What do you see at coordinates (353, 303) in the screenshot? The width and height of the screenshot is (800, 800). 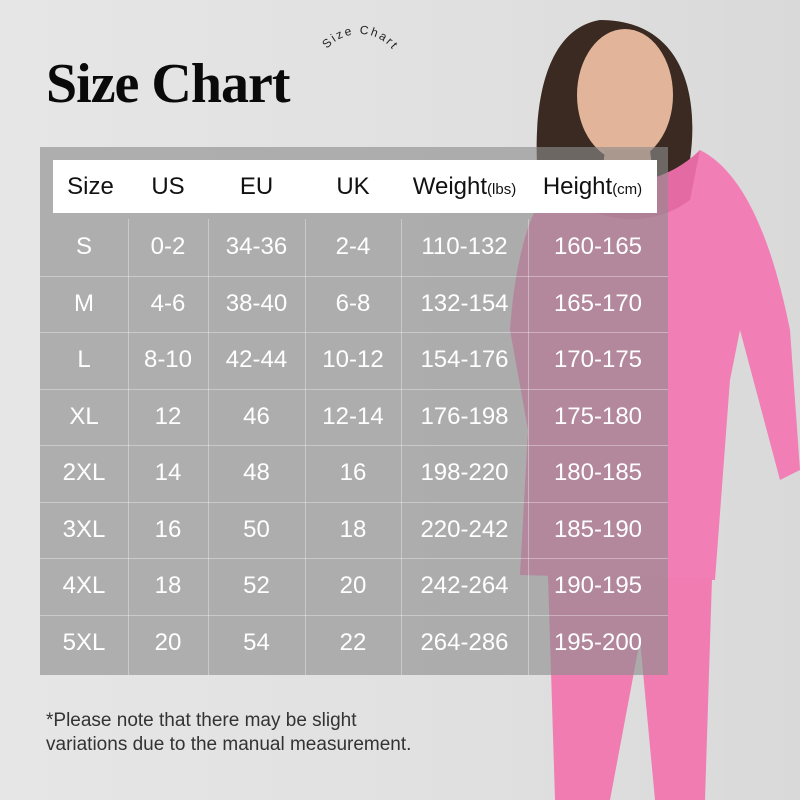 I see `table-cell: 6-8` at bounding box center [353, 303].